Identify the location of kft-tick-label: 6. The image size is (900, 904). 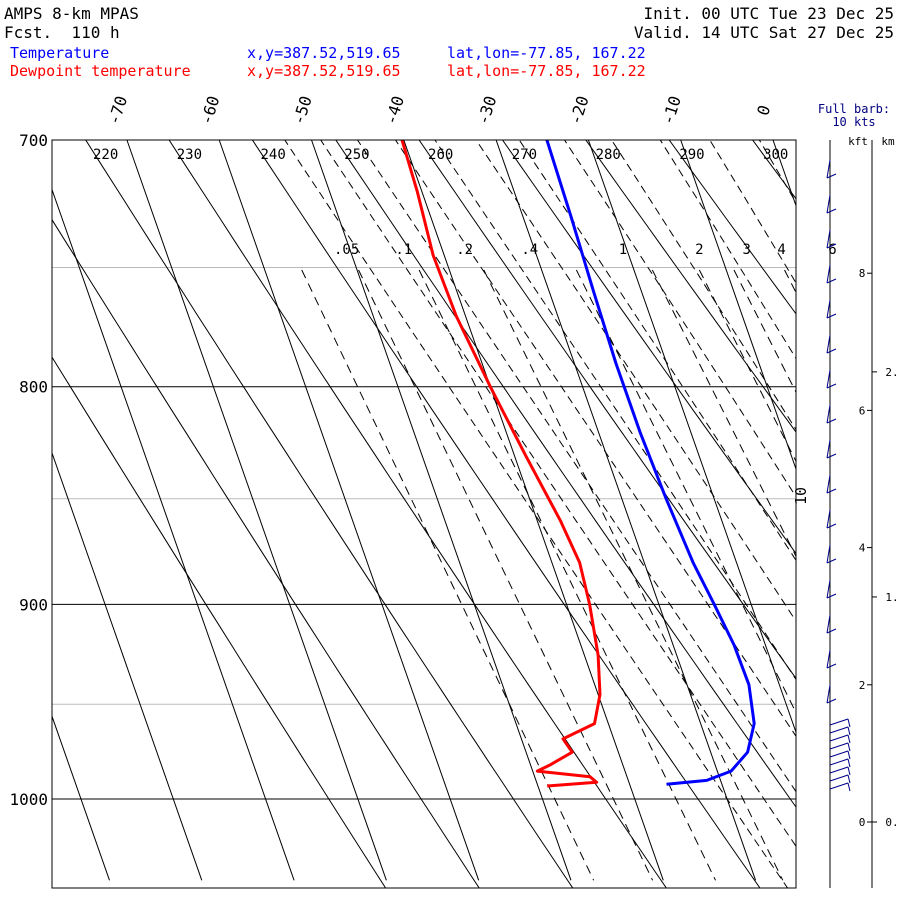
(862, 410).